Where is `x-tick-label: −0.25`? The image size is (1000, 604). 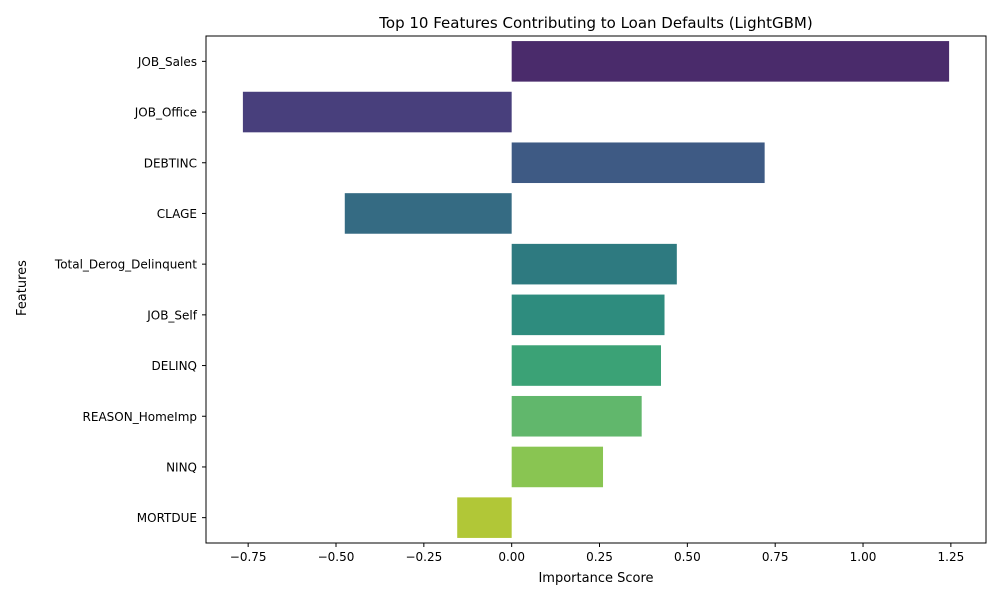
x-tick-label: −0.25 is located at coordinates (423, 557).